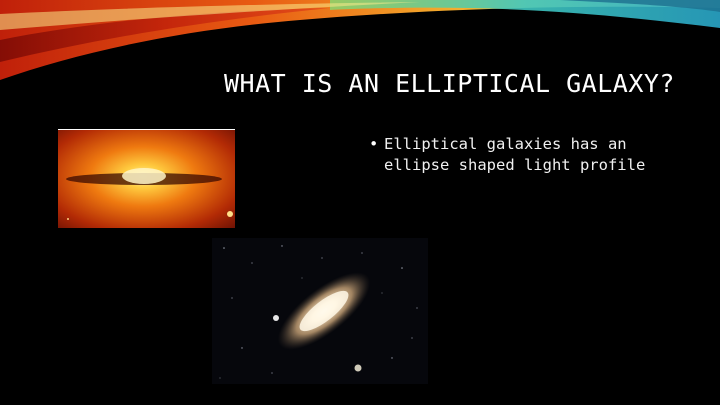  Describe the element at coordinates (320, 311) in the screenshot. I see `spiral-galaxy-photo` at that location.